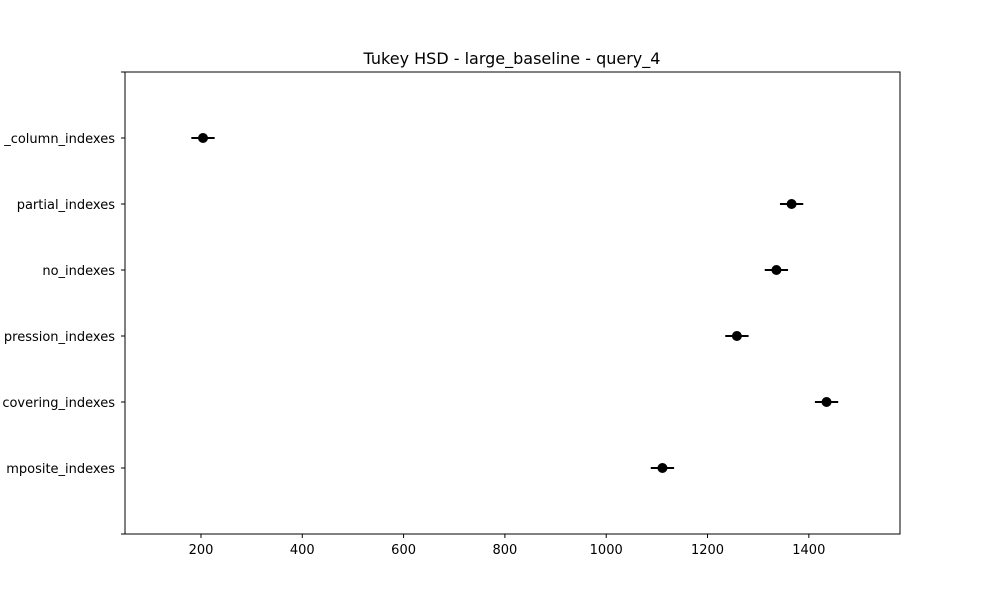 Image resolution: width=1000 pixels, height=600 pixels. What do you see at coordinates (59, 337) in the screenshot?
I see `y-tick-label: pression_indexes` at bounding box center [59, 337].